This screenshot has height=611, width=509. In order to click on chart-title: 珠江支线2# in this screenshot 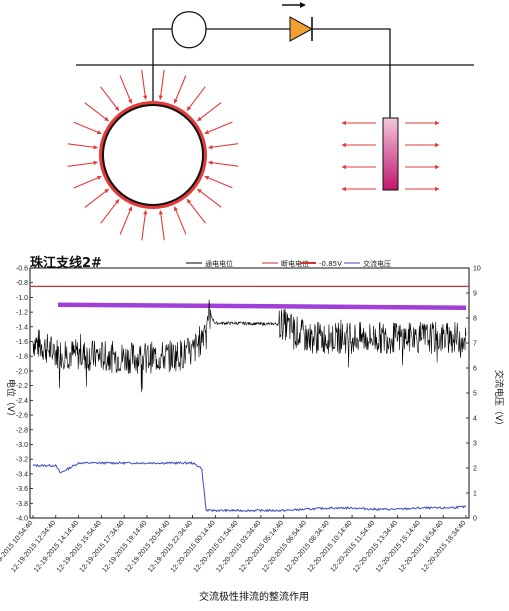, I will do `click(66, 263)`.